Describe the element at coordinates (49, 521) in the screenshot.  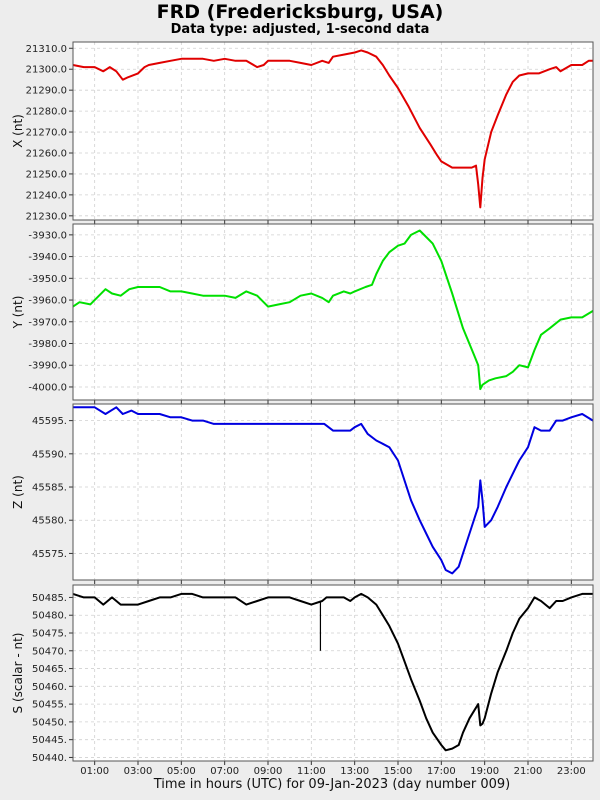
I see `y-tick-label: 45580.` at that location.